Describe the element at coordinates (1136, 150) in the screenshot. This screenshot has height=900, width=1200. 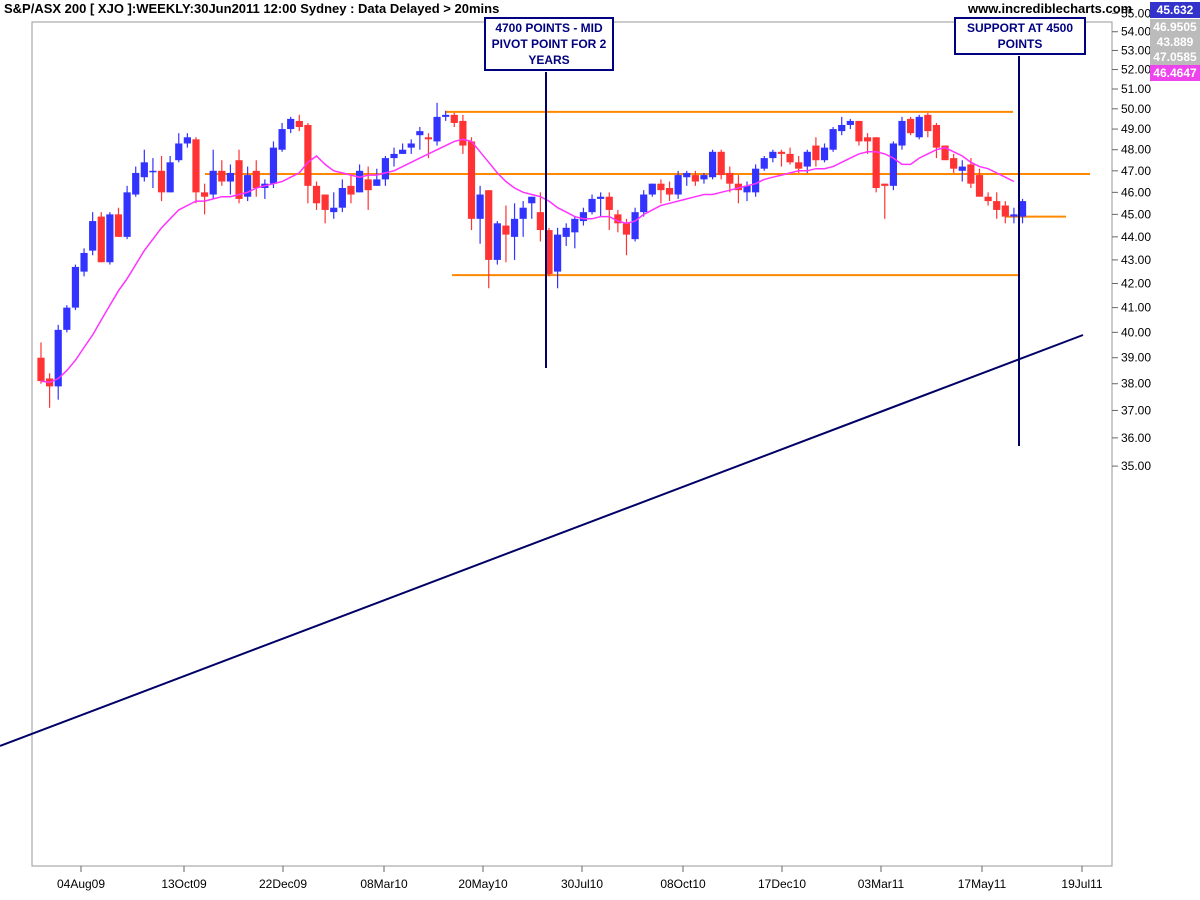
I see `y-tick-label: 48.00` at that location.